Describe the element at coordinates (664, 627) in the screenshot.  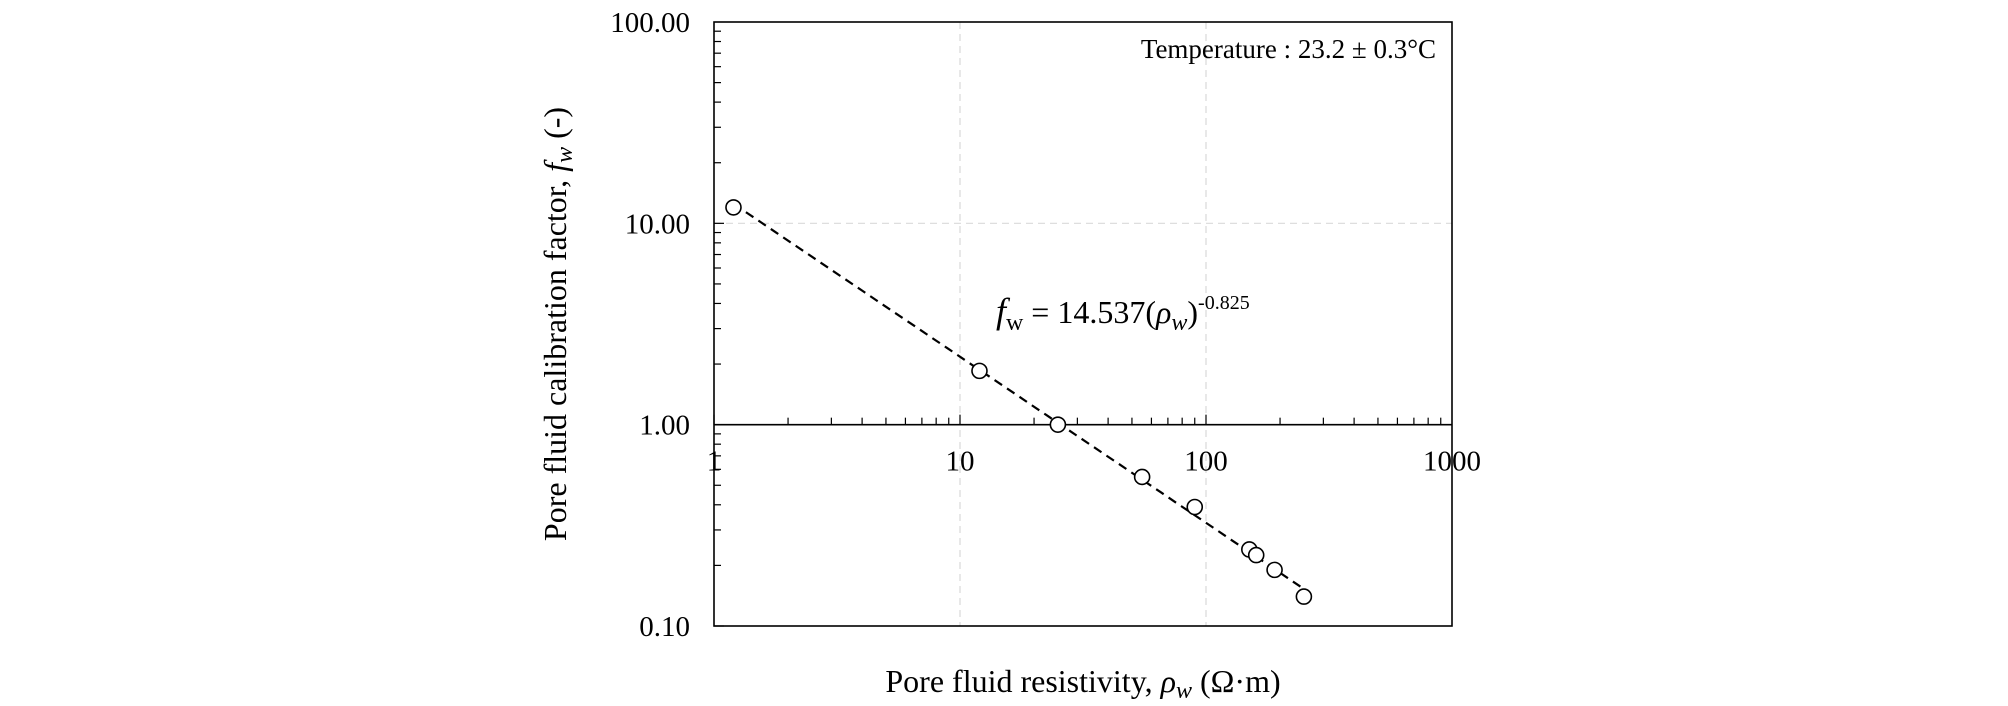
I see `y-tick-label: 0.10` at that location.